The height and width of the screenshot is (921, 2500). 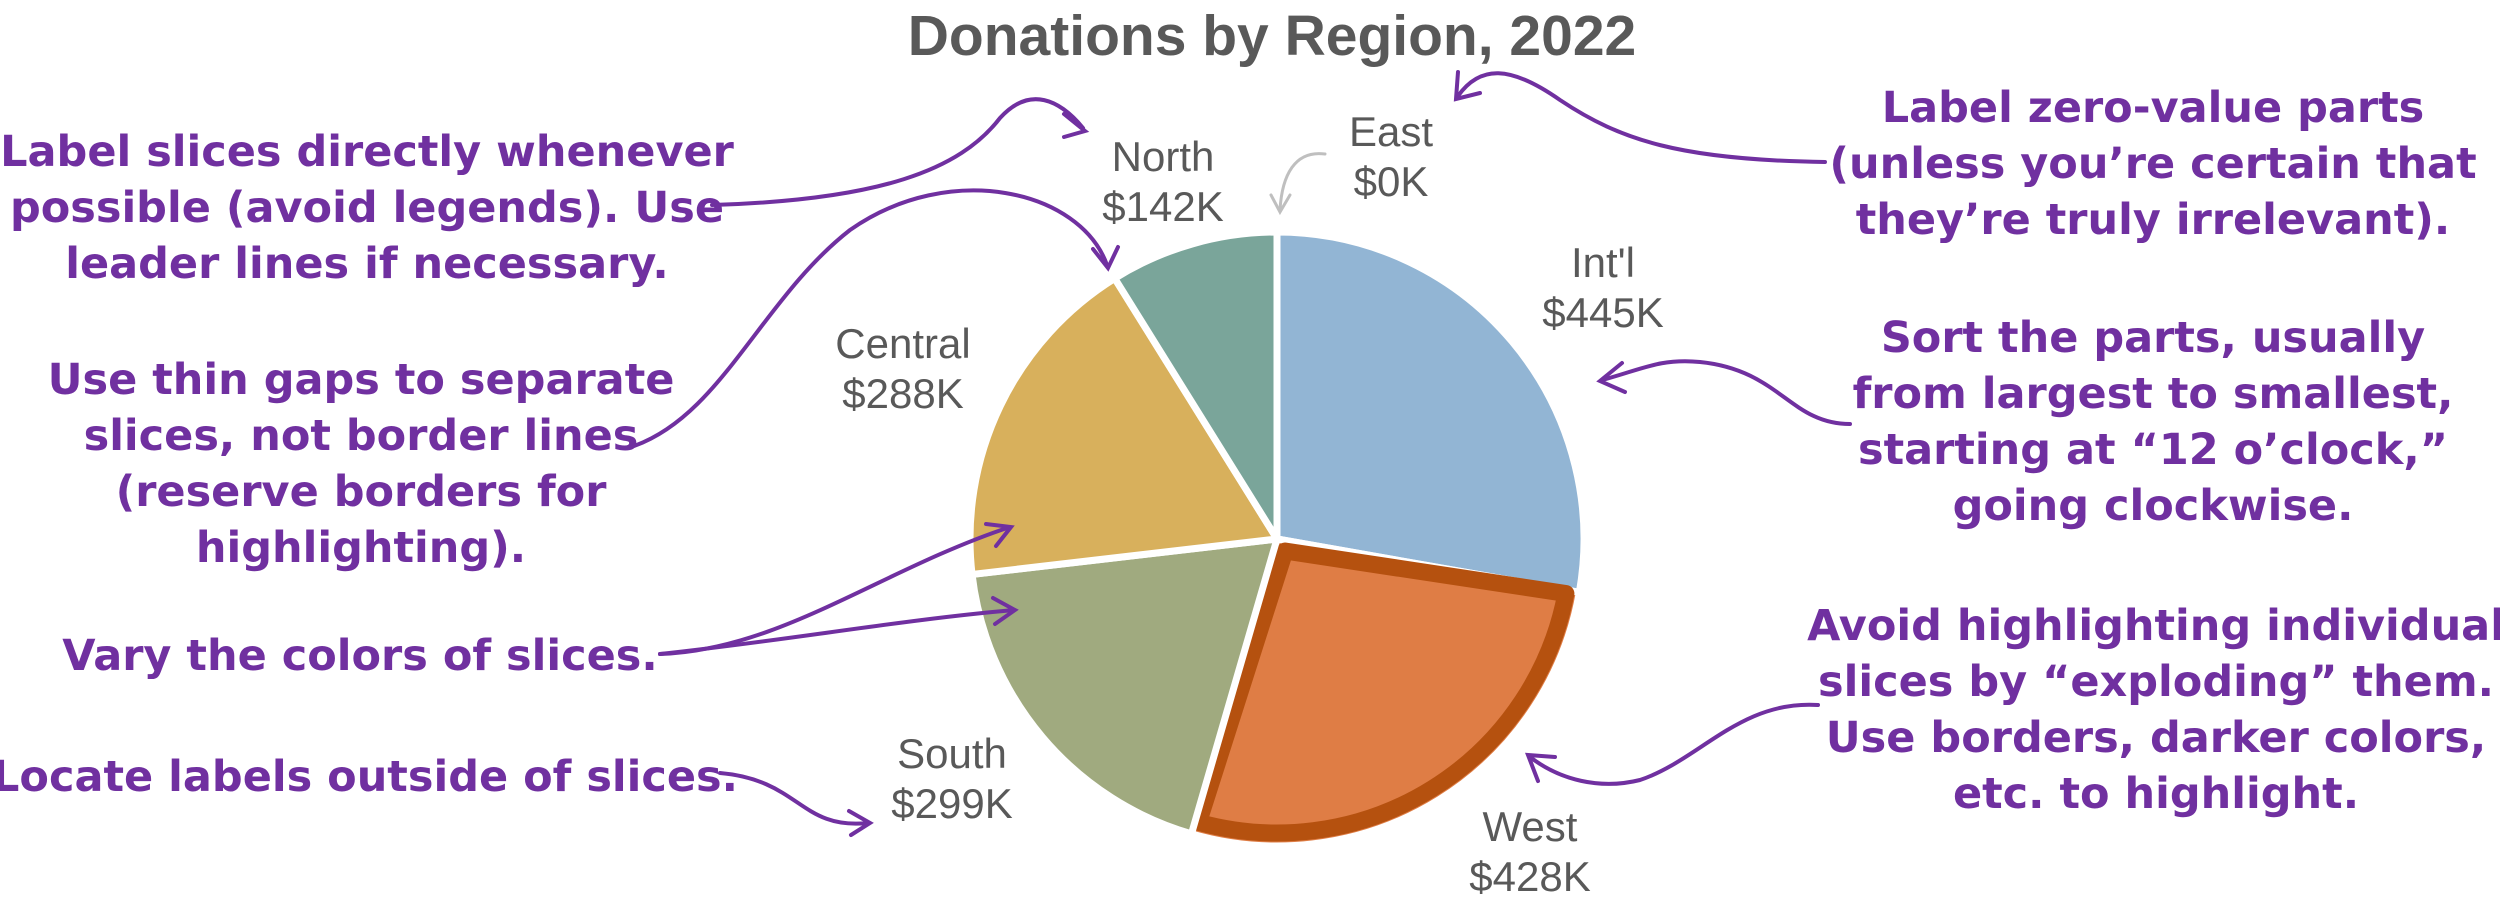 What do you see at coordinates (2156, 682) in the screenshot?
I see `annotation-avoid-exploding-line-2: slices by “exploding” them.` at bounding box center [2156, 682].